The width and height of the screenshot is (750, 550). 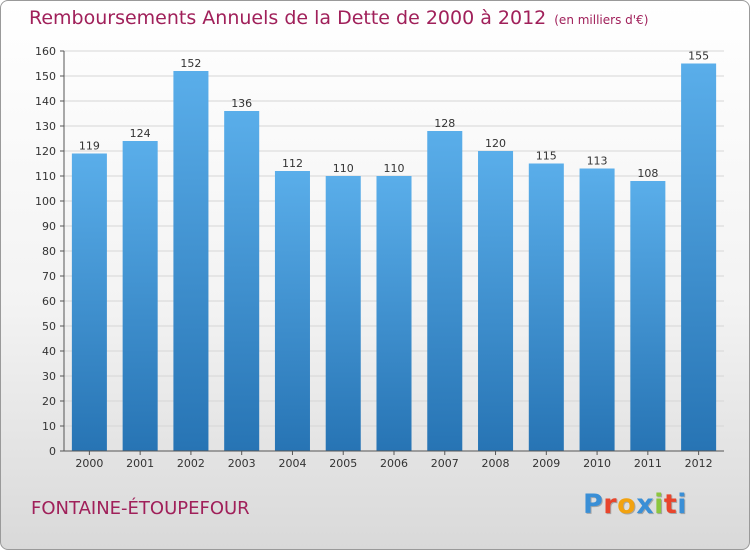 What do you see at coordinates (343, 313) in the screenshot?
I see `bar-2005` at bounding box center [343, 313].